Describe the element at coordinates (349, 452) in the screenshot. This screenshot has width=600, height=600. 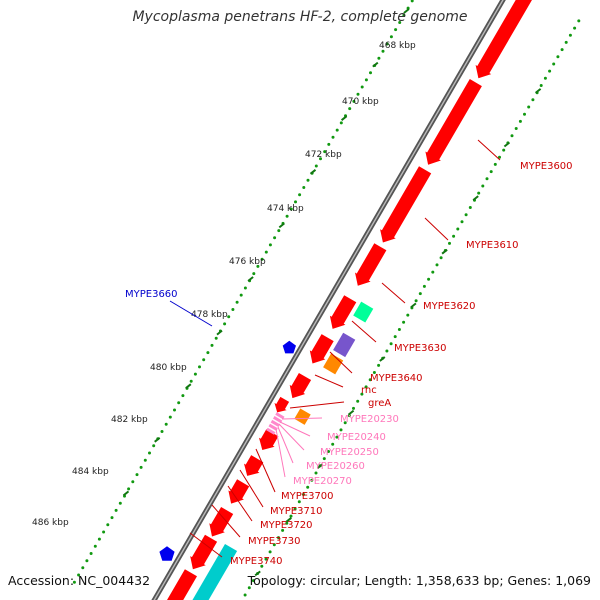
I see `gene-label-mype20250: MYPE20250` at that location.